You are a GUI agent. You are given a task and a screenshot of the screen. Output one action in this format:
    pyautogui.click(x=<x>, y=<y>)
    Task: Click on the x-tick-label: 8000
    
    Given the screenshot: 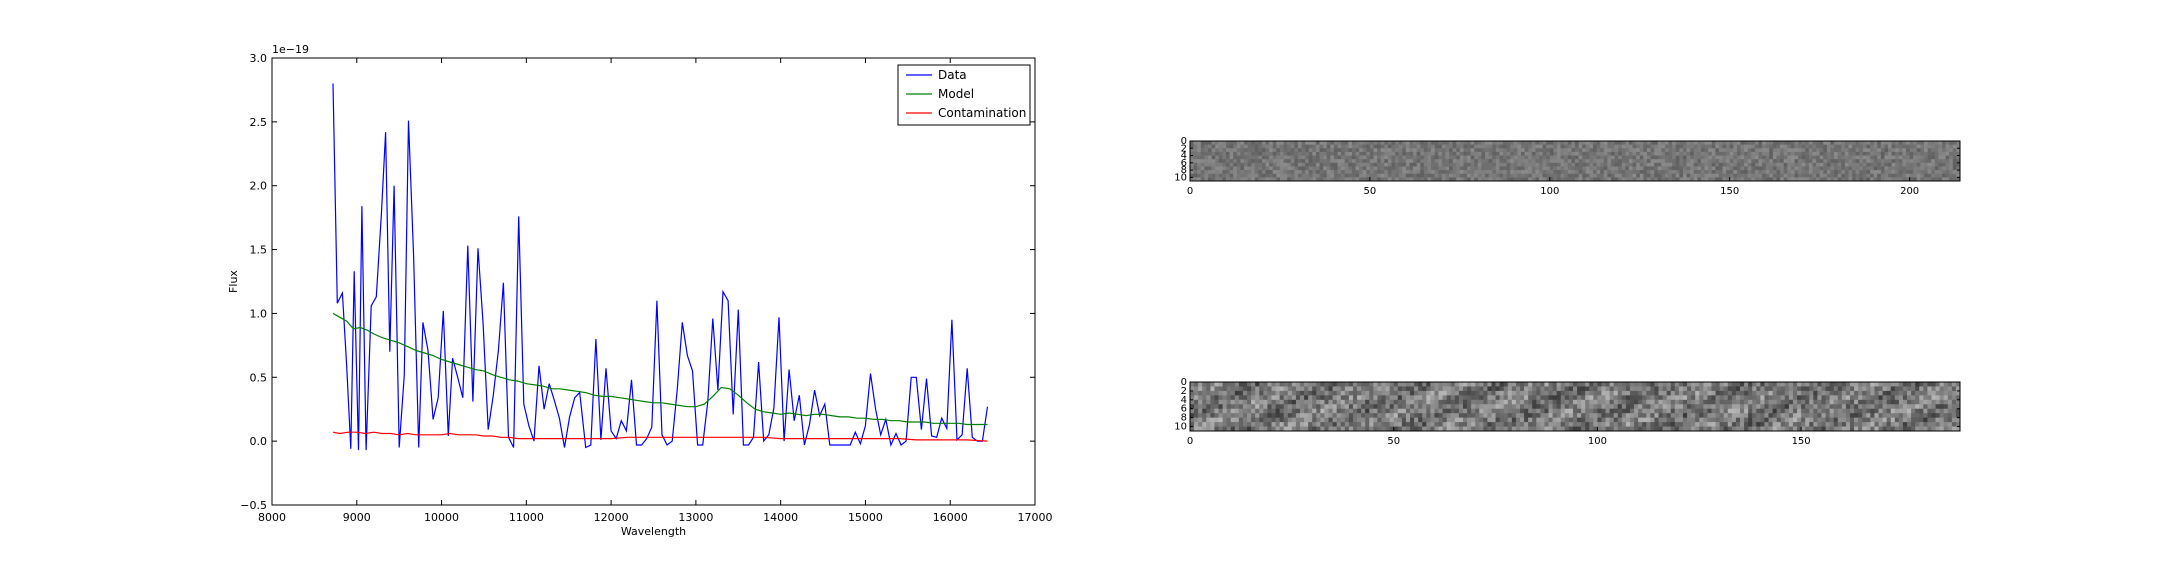 What is the action you would take?
    pyautogui.click(x=272, y=517)
    